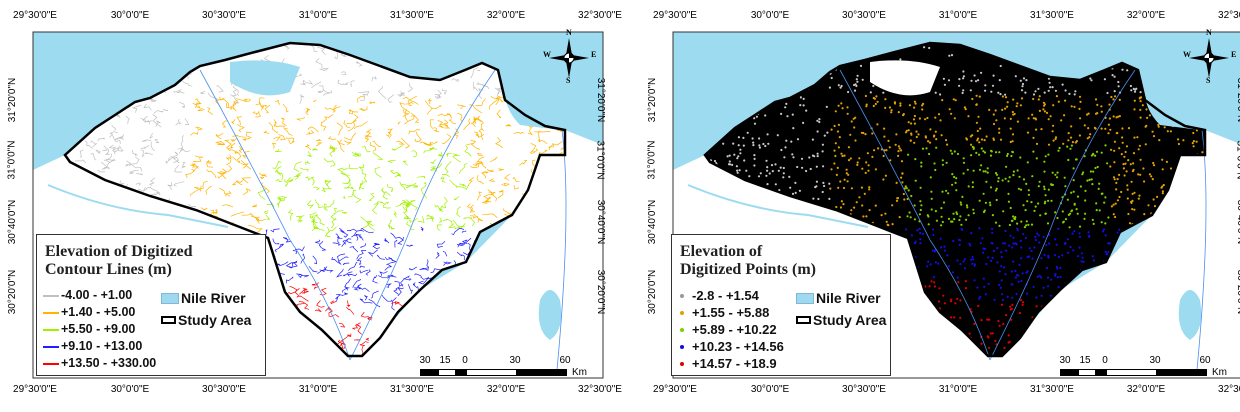 The width and height of the screenshot is (1240, 412). What do you see at coordinates (729, 295) in the screenshot?
I see `legend-item: -2.8 - +1.54` at bounding box center [729, 295].